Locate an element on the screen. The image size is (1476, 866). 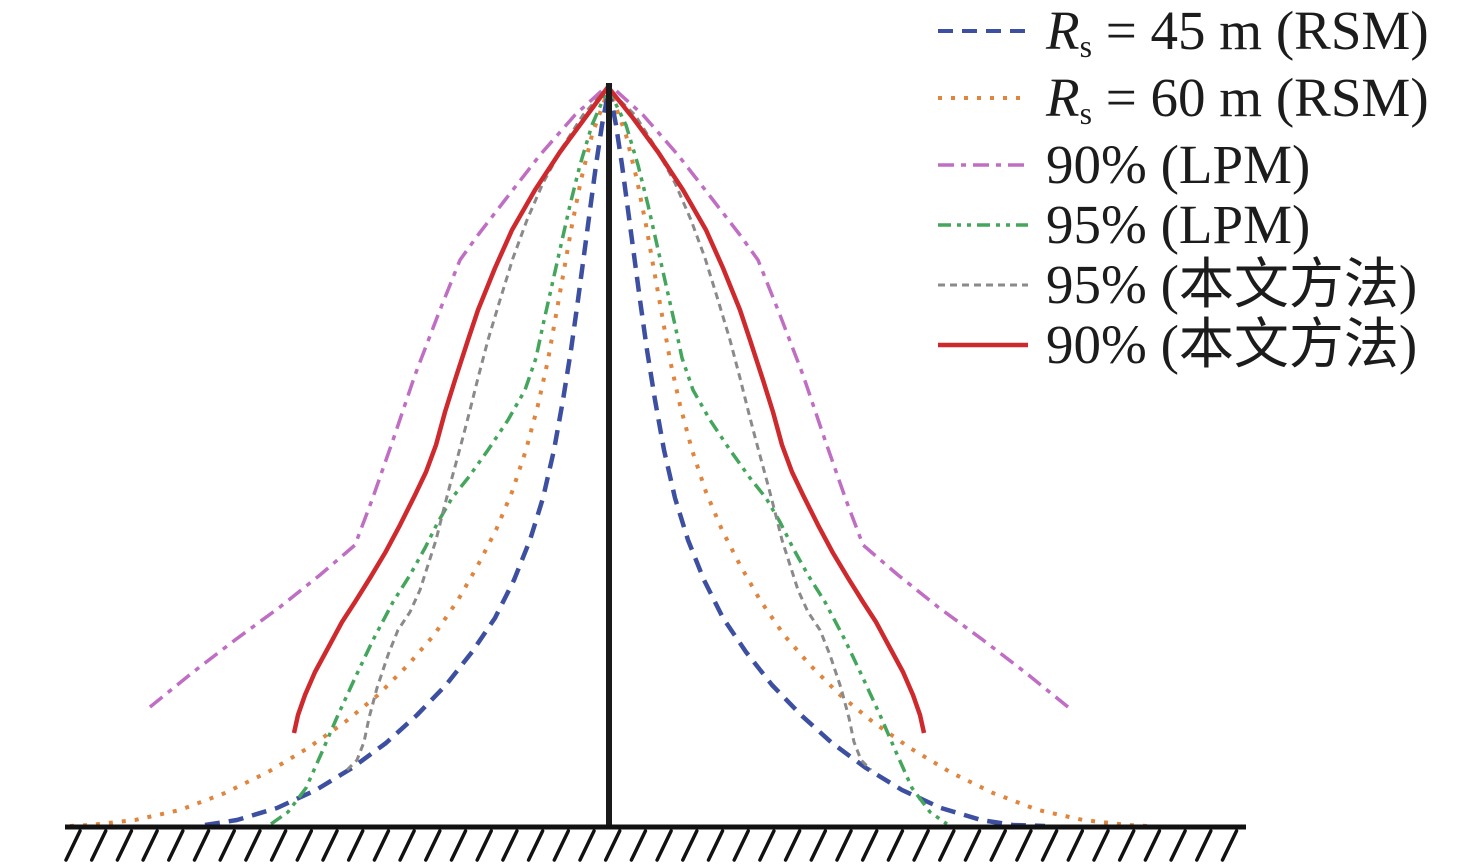
legend-label-lpm-95: 95% (LPM) is located at coordinates (1178, 224).